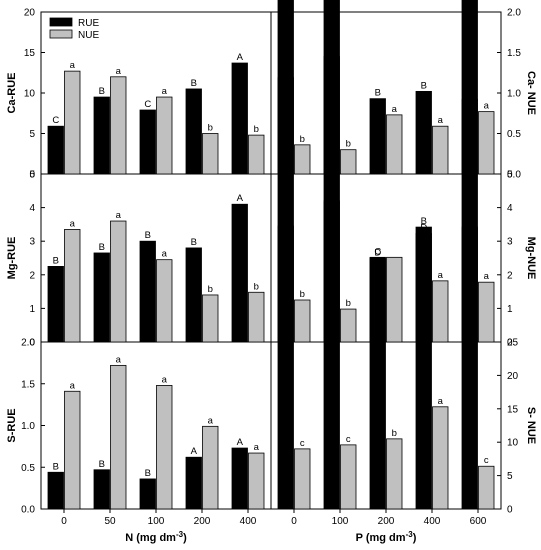 This screenshot has height=550, width=541. I want to click on right-y-axis-label: Ca- NUE, so click(531, 93).